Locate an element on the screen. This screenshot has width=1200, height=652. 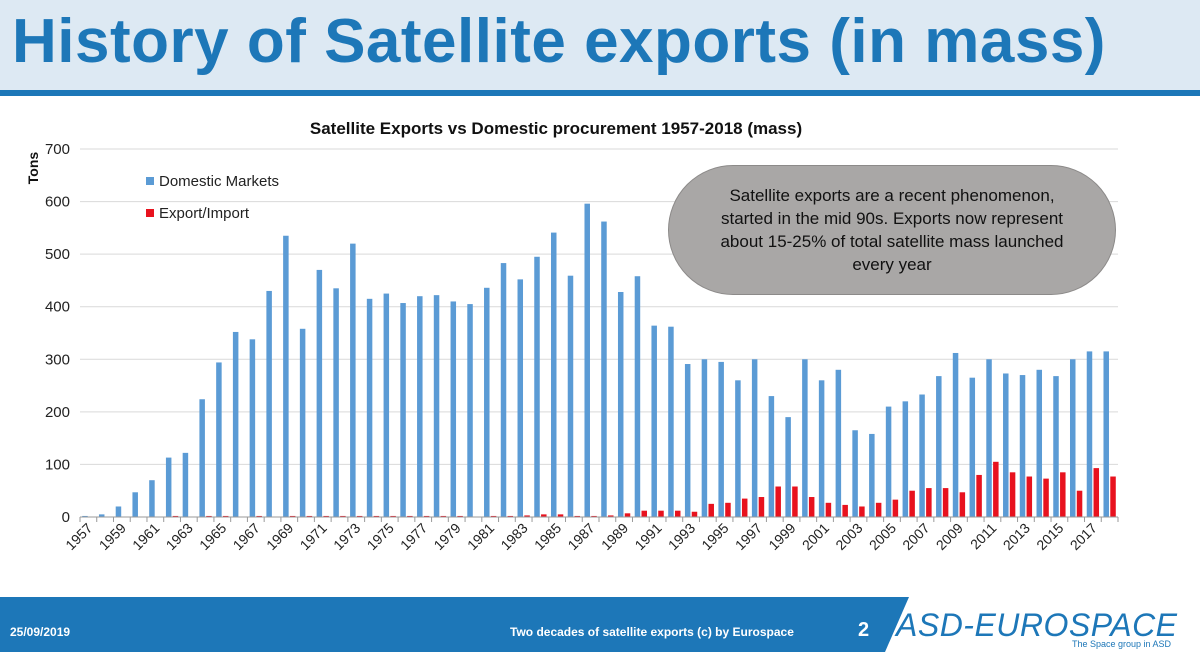
x-tick-label: 1993 is located at coordinates (681, 536).